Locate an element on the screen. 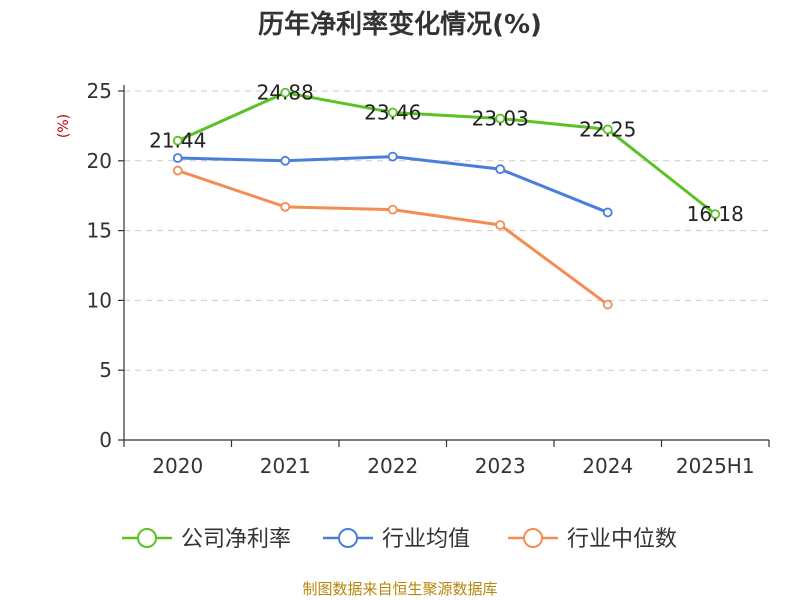 The image size is (800, 600). data-label: 23.46 is located at coordinates (392, 112).